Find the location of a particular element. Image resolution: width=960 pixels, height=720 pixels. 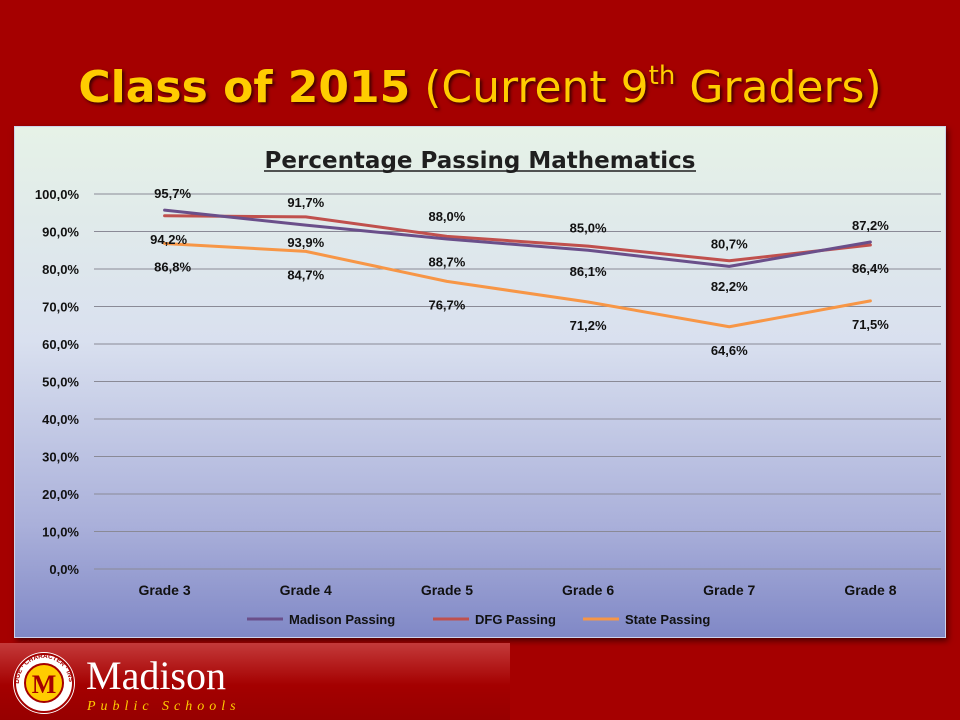

x-category-label: Grade 5 is located at coordinates (447, 590).